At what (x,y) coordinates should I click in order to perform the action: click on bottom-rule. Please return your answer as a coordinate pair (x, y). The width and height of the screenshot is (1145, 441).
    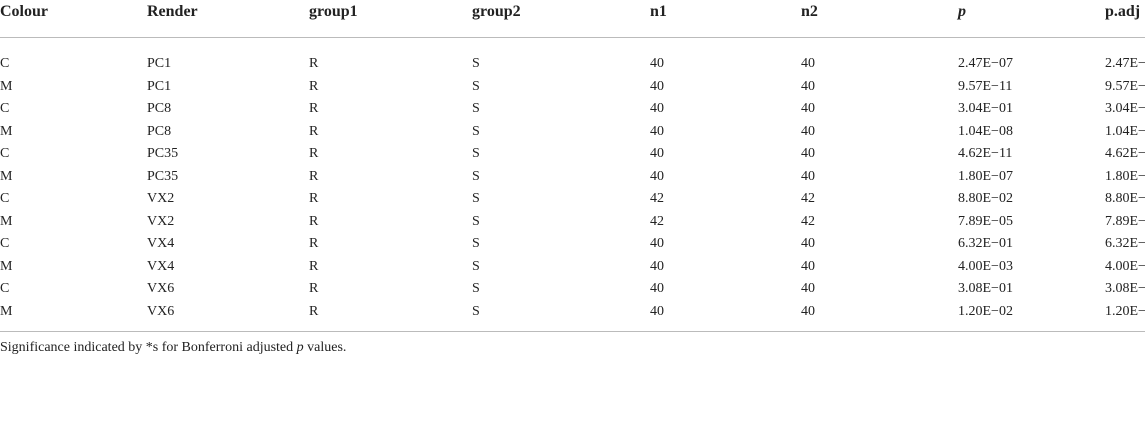
    Looking at the image, I should click on (572, 331).